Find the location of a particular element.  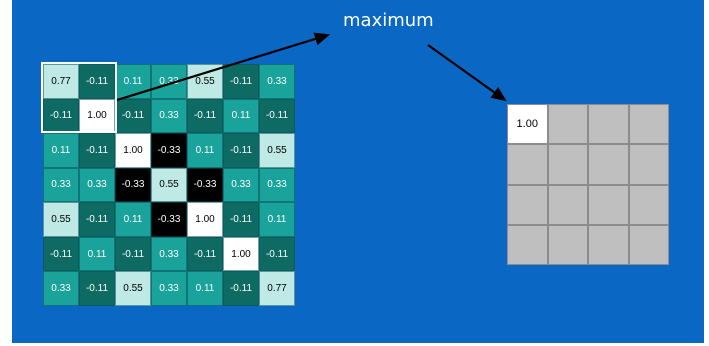

output-pooled-map: 1.00 is located at coordinates (588, 184).